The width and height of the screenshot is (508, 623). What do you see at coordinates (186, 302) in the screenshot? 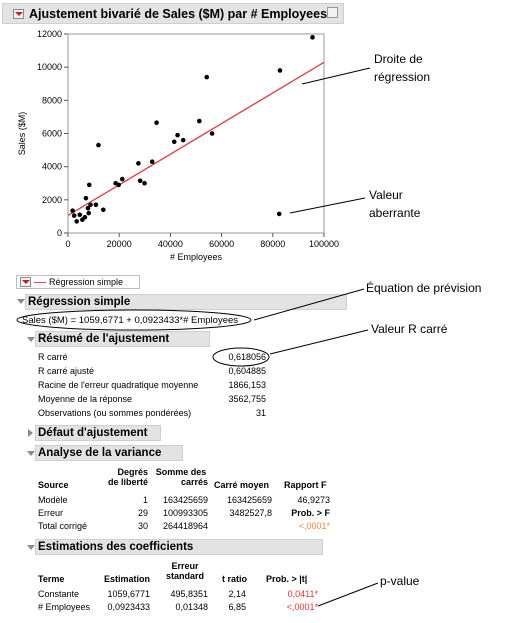
I see `regression-header: Régression simple` at bounding box center [186, 302].